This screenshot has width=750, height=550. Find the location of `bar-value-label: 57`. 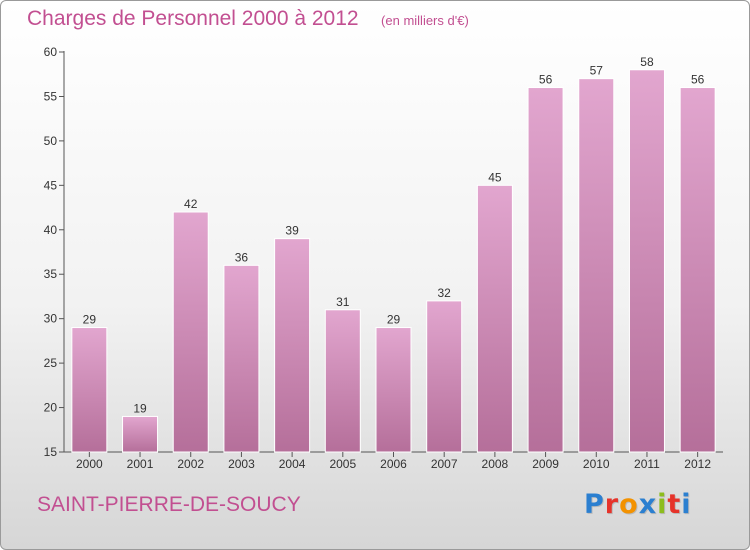

bar-value-label: 57 is located at coordinates (597, 71).